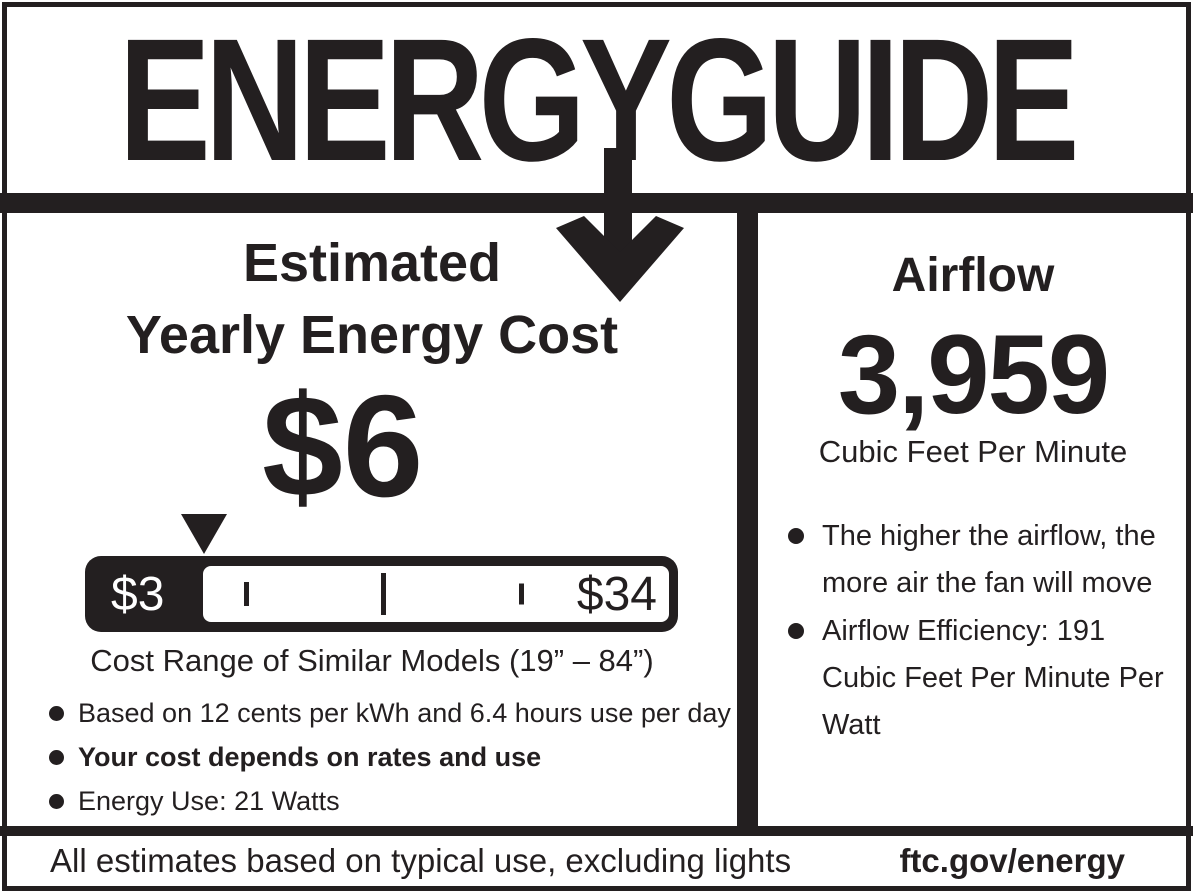 The image size is (1193, 893). I want to click on header-divider-bar, so click(596, 203).